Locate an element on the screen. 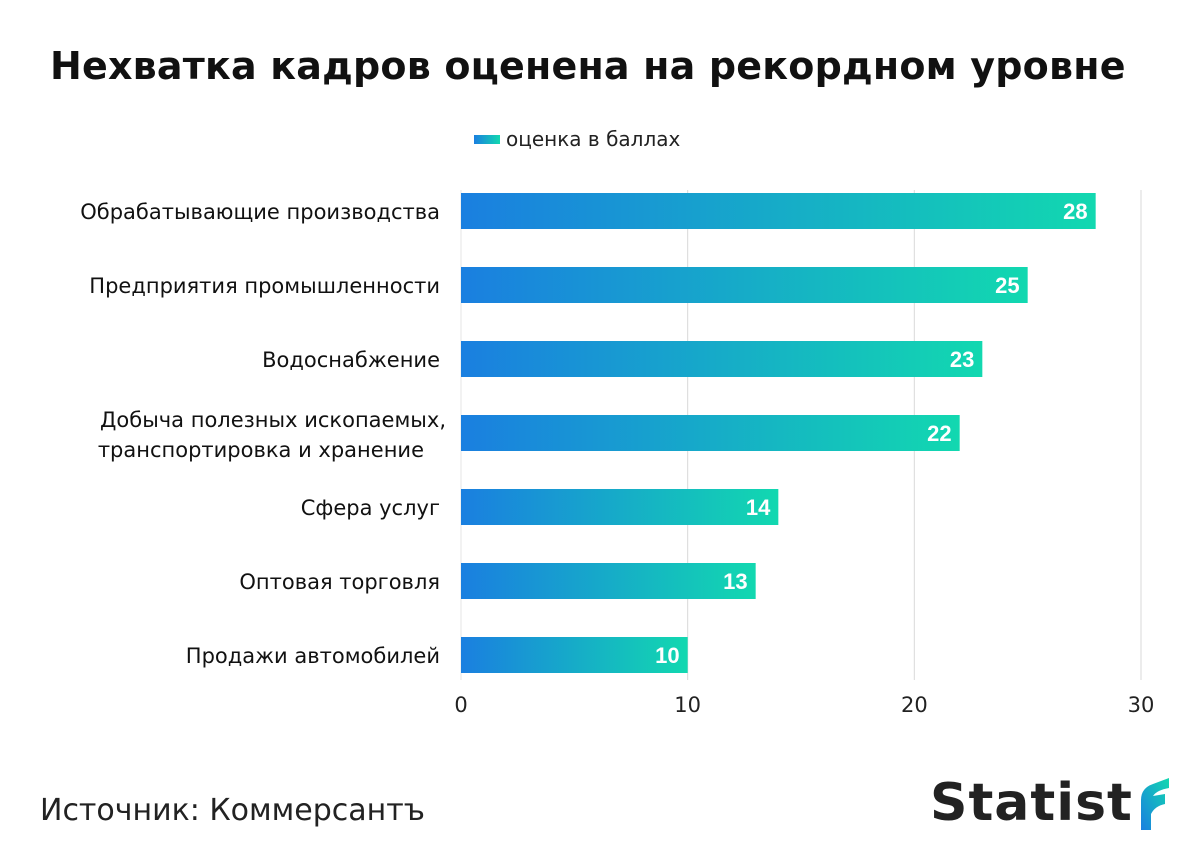  category-label: Сфера услуг is located at coordinates (370, 508).